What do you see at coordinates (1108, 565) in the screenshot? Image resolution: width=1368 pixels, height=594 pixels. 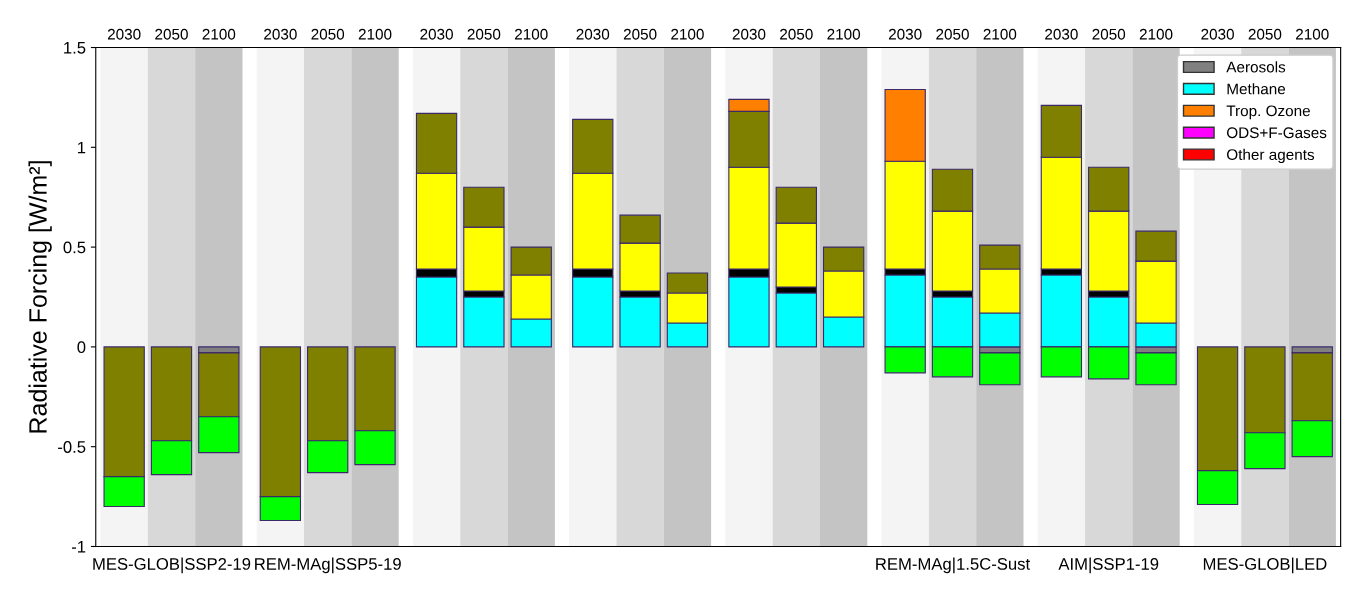 I see `text: AIM|SSP1-19` at bounding box center [1108, 565].